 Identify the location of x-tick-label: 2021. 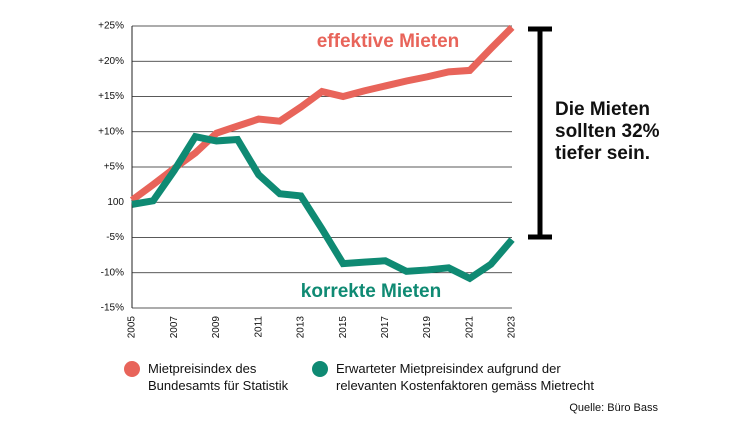
(469, 327).